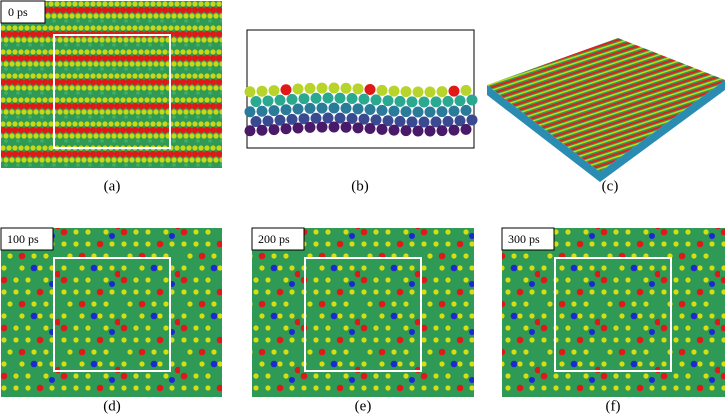 This screenshot has height=419, width=727. What do you see at coordinates (112, 406) in the screenshot?
I see `panel-label: (d)` at bounding box center [112, 406].